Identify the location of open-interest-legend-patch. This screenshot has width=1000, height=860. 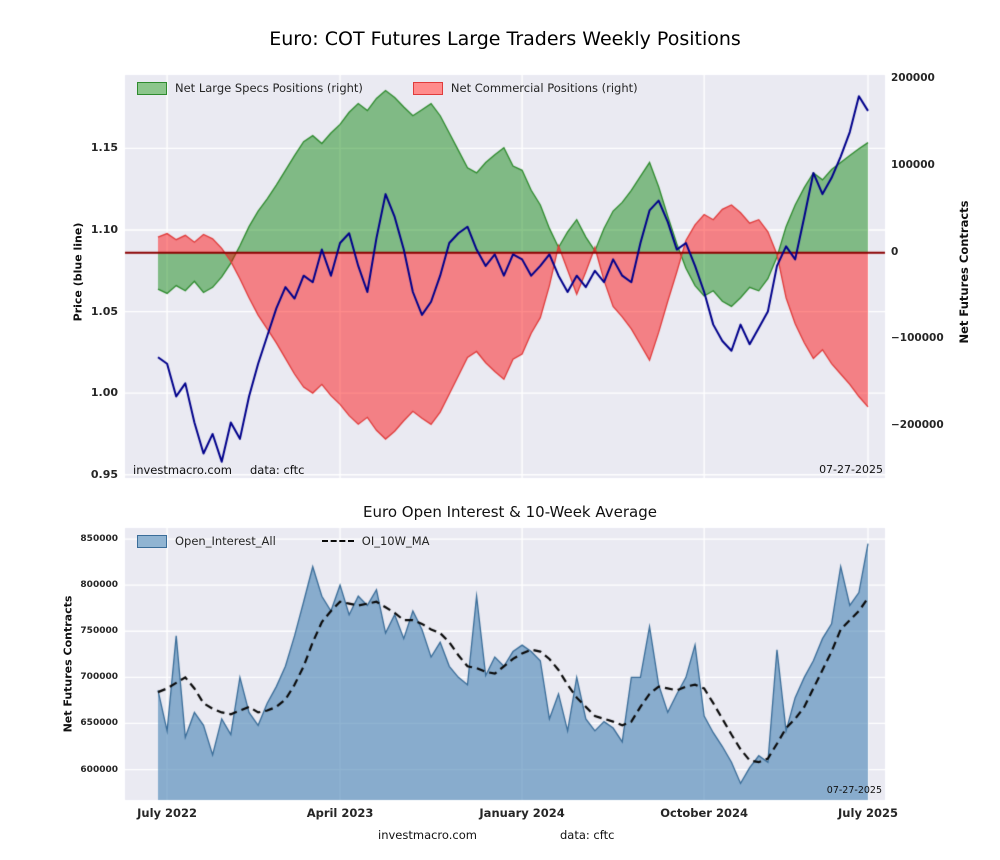
(152, 541).